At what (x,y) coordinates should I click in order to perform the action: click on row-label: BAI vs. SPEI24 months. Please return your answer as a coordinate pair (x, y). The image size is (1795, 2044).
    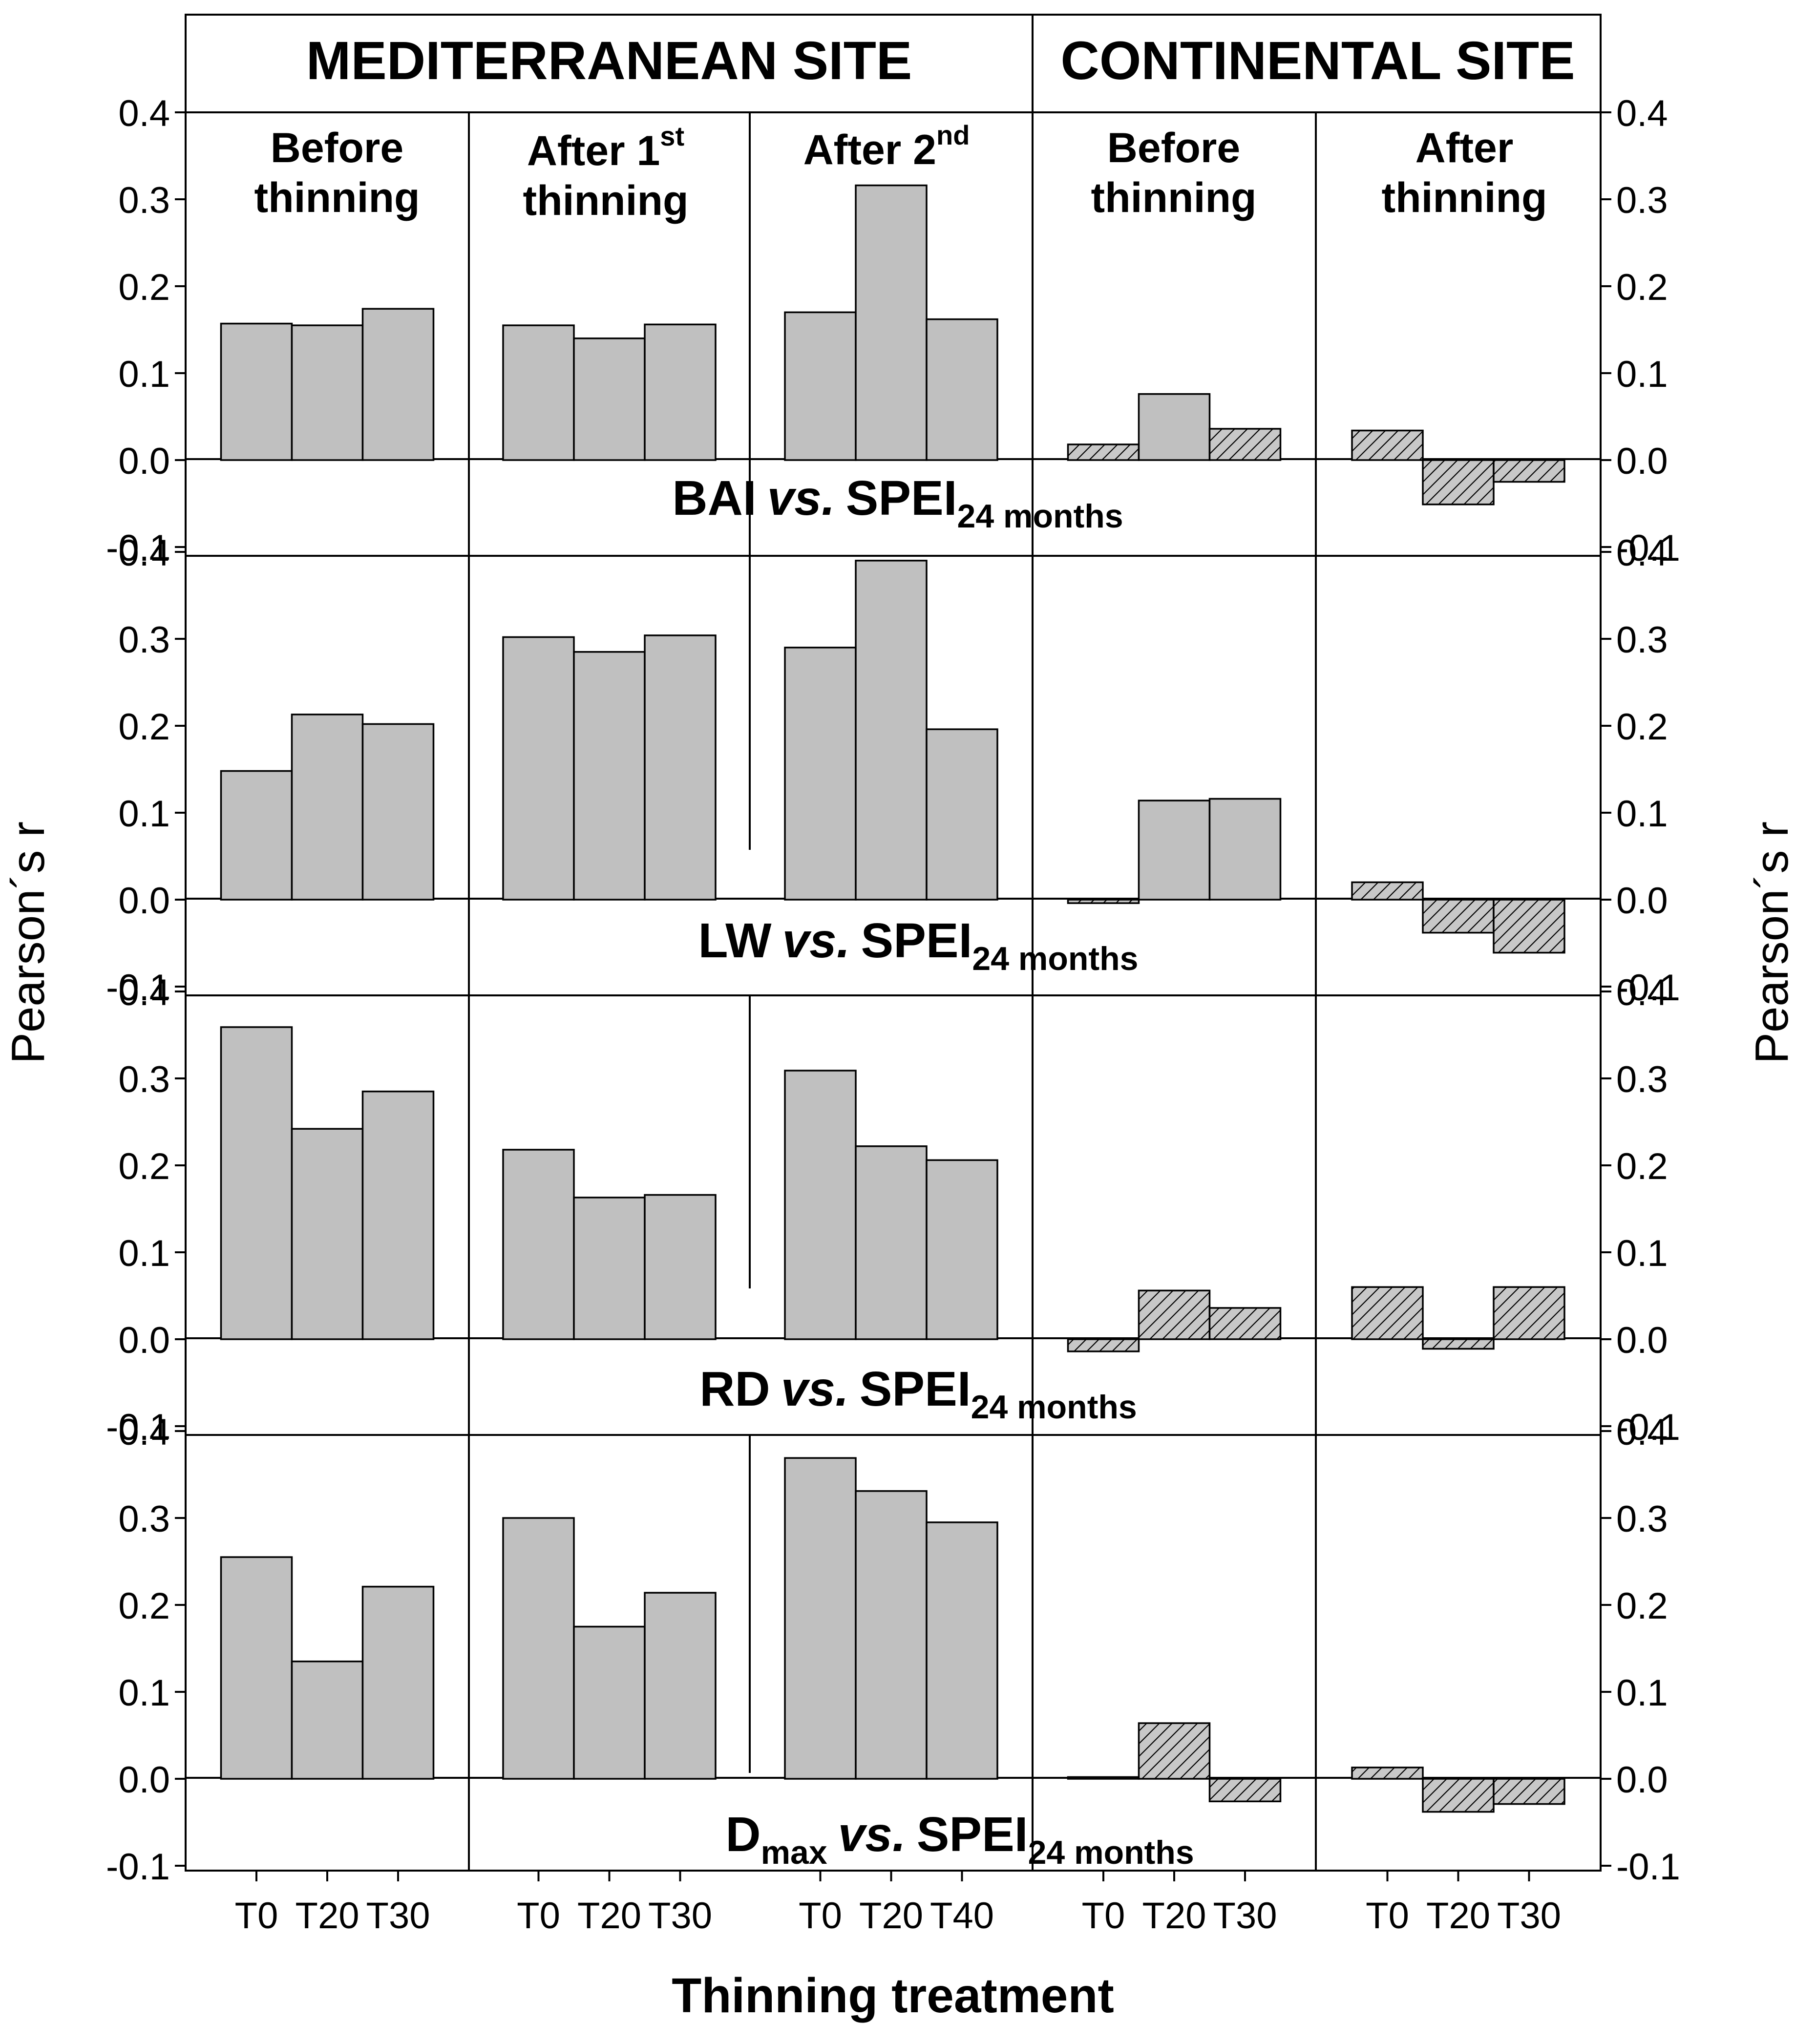
    Looking at the image, I should click on (898, 503).